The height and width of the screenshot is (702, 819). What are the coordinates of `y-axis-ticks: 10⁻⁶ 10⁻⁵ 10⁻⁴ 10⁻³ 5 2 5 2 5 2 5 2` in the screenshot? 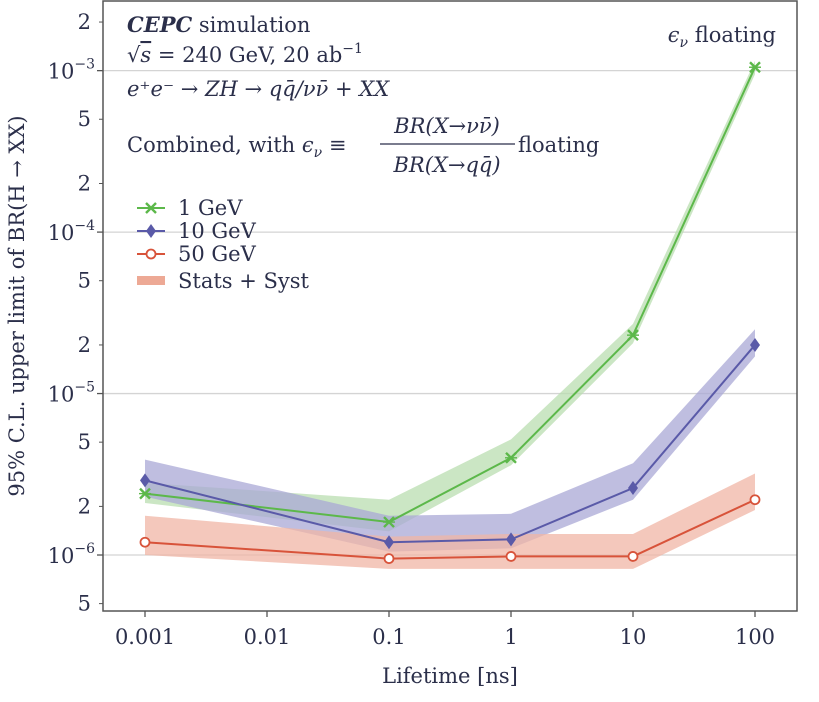 It's located at (75, 313).